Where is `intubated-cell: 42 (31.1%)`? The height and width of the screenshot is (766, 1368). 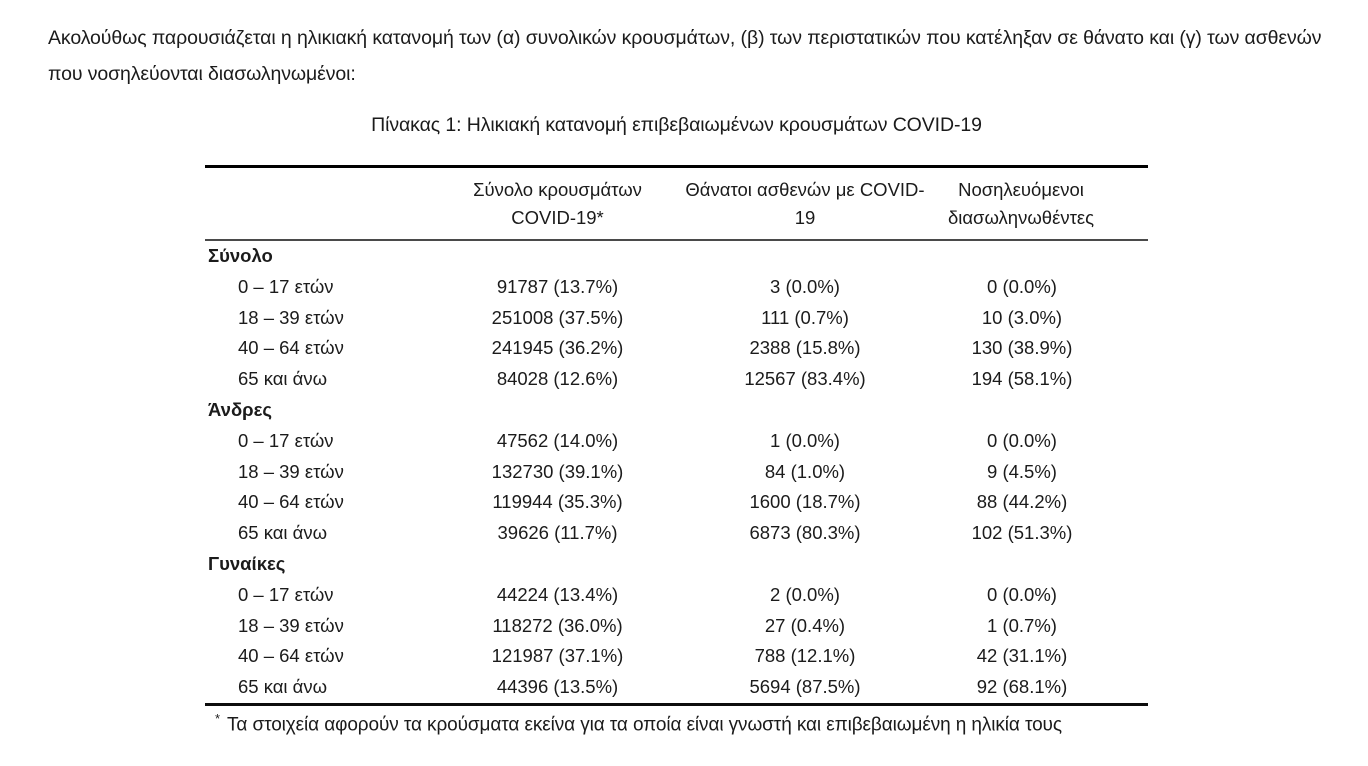 intubated-cell: 42 (31.1%) is located at coordinates (1022, 656).